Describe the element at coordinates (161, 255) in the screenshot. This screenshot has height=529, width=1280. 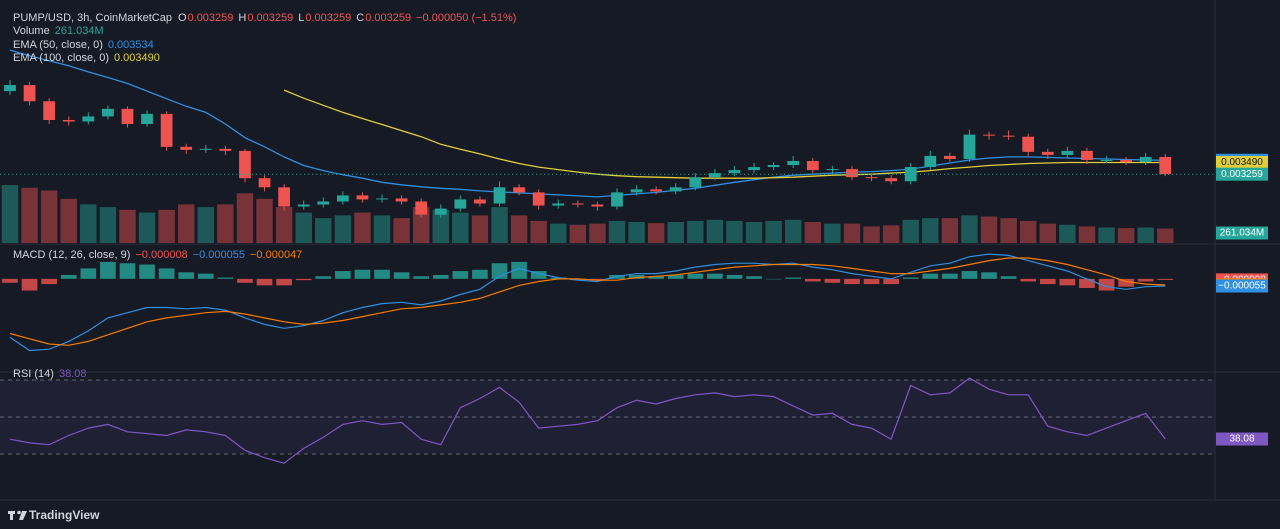
I see `legend-text: −0.000008` at that location.